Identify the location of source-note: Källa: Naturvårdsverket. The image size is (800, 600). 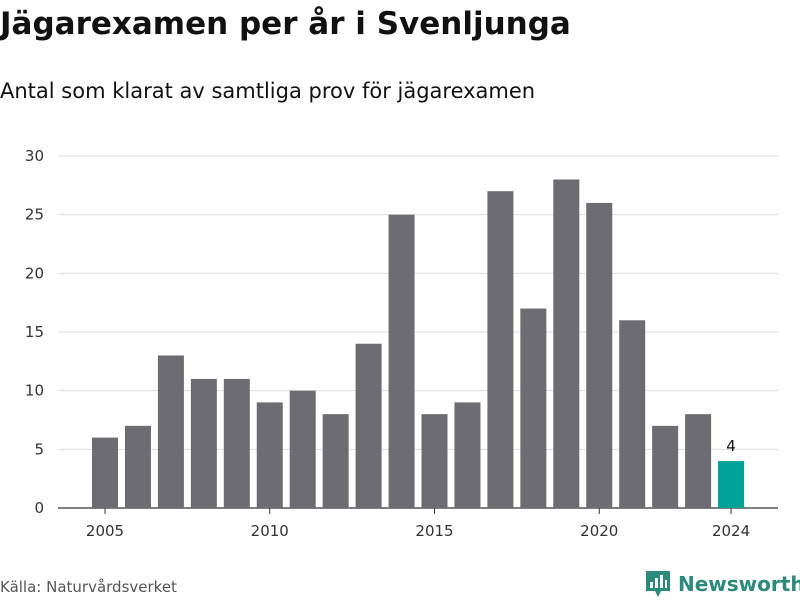
(88, 587).